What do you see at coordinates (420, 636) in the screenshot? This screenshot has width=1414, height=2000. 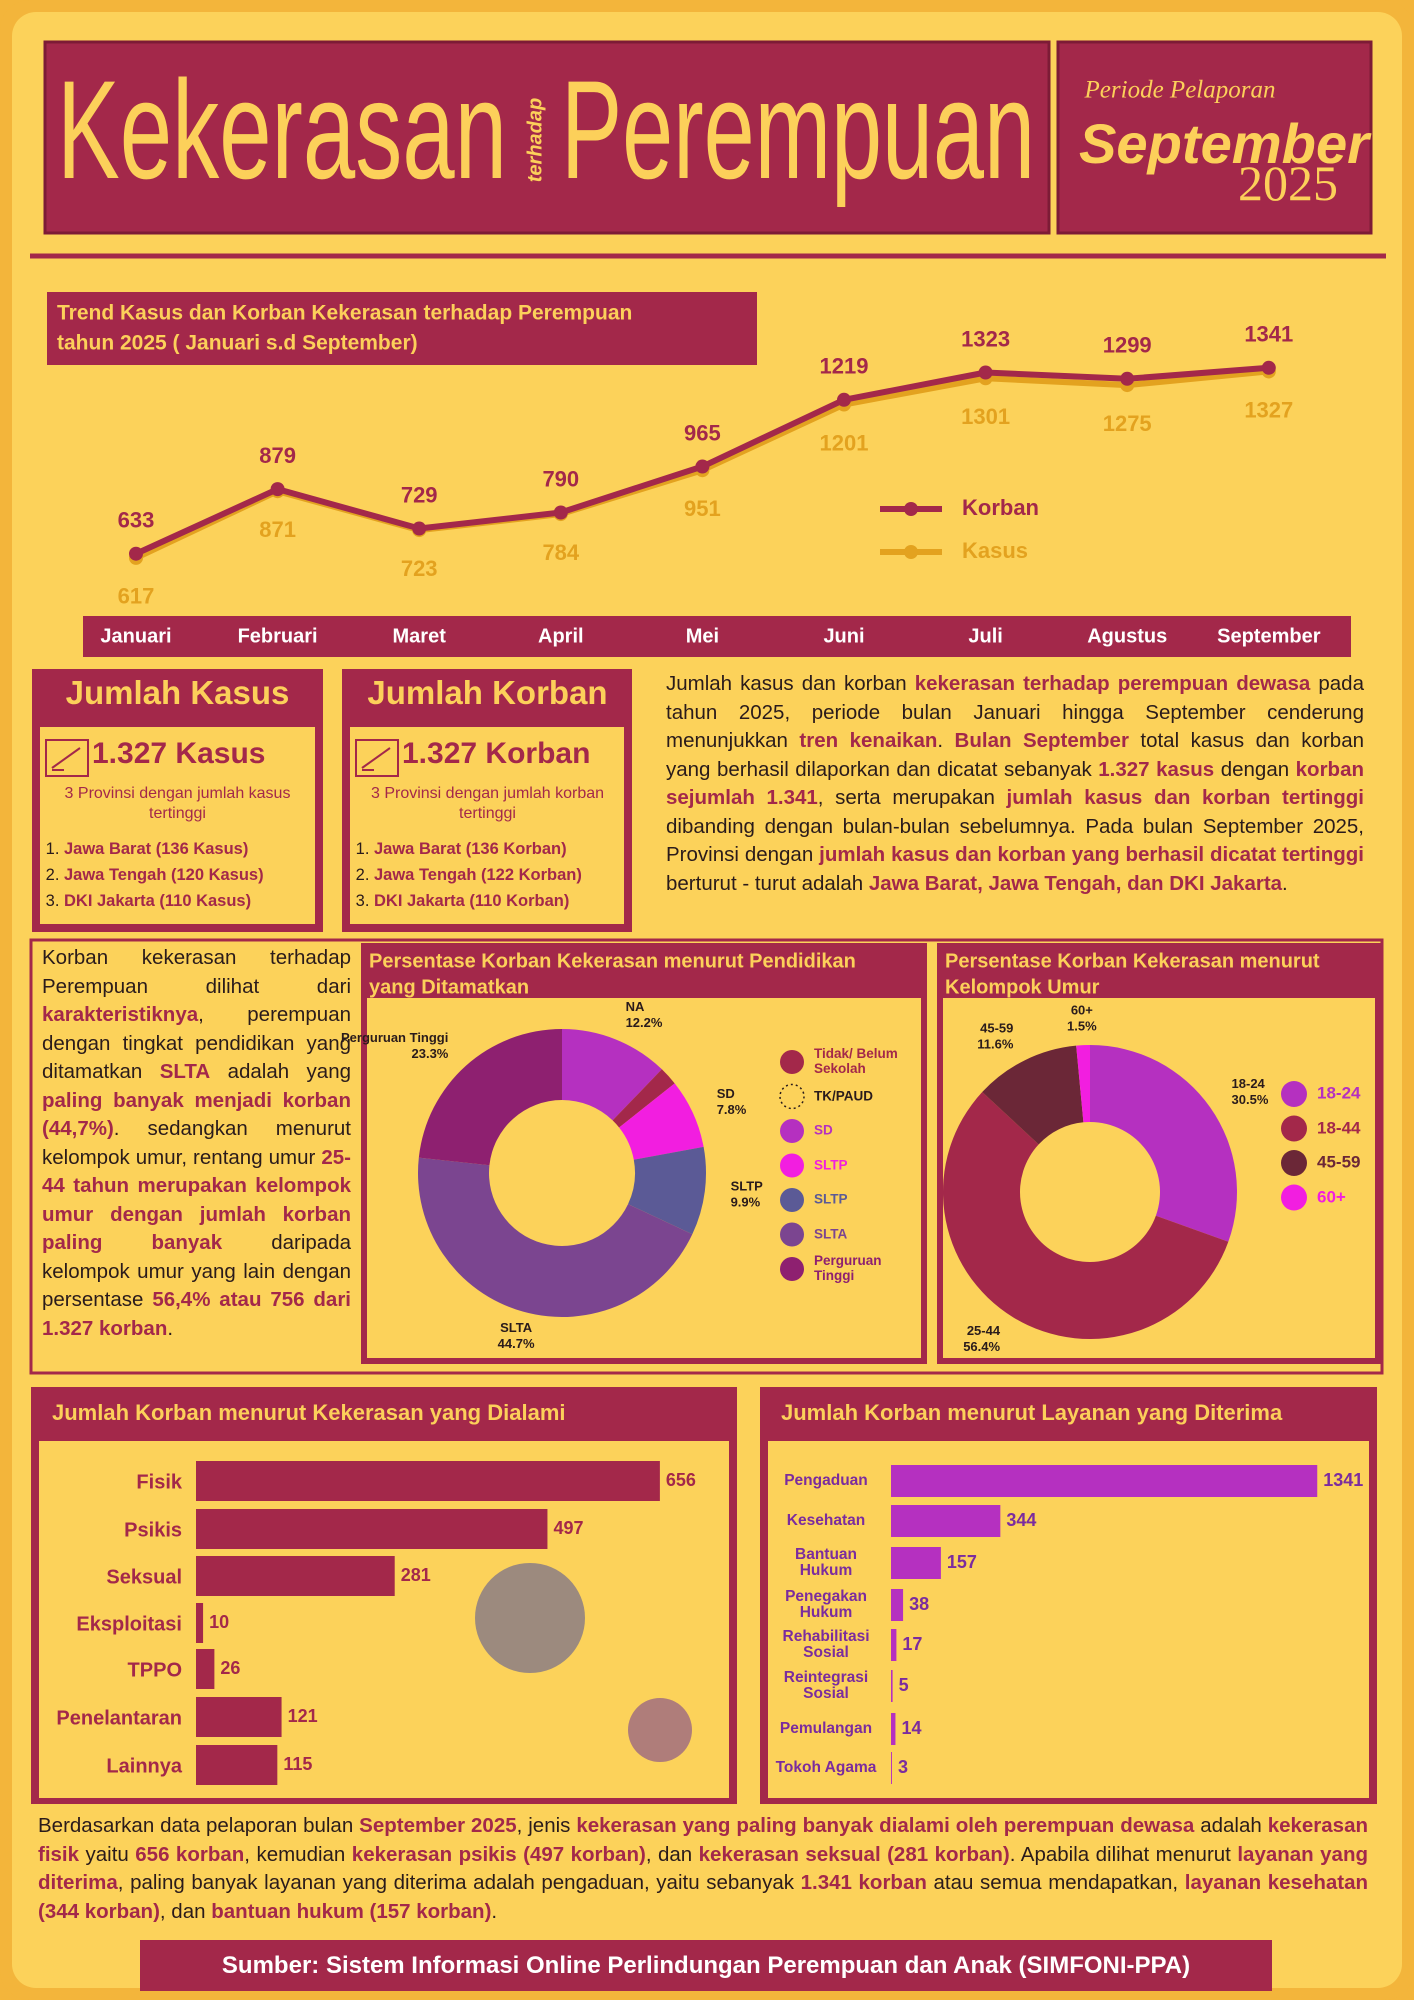 I see `x-tick-label: Maret` at bounding box center [420, 636].